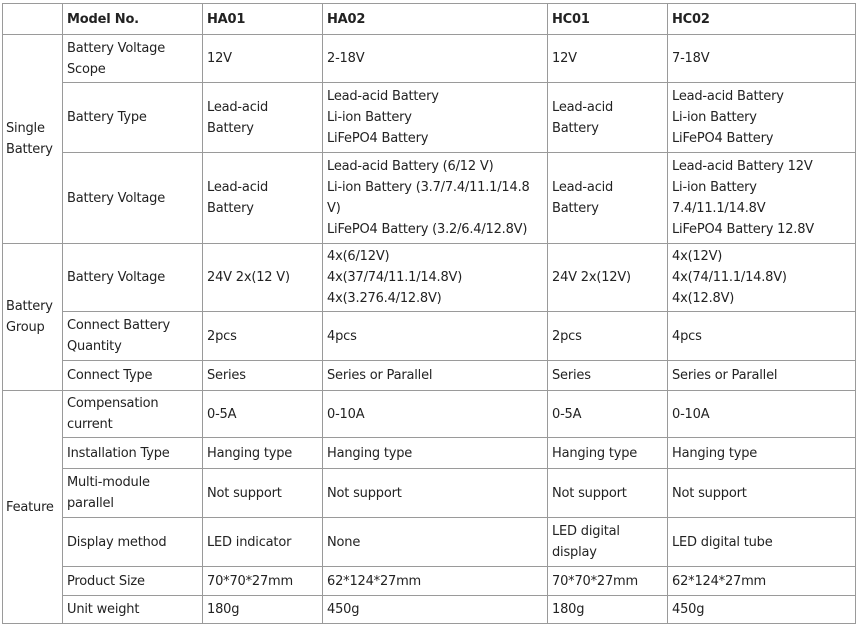  What do you see at coordinates (761, 609) in the screenshot?
I see `cell-hc02: 450g` at bounding box center [761, 609].